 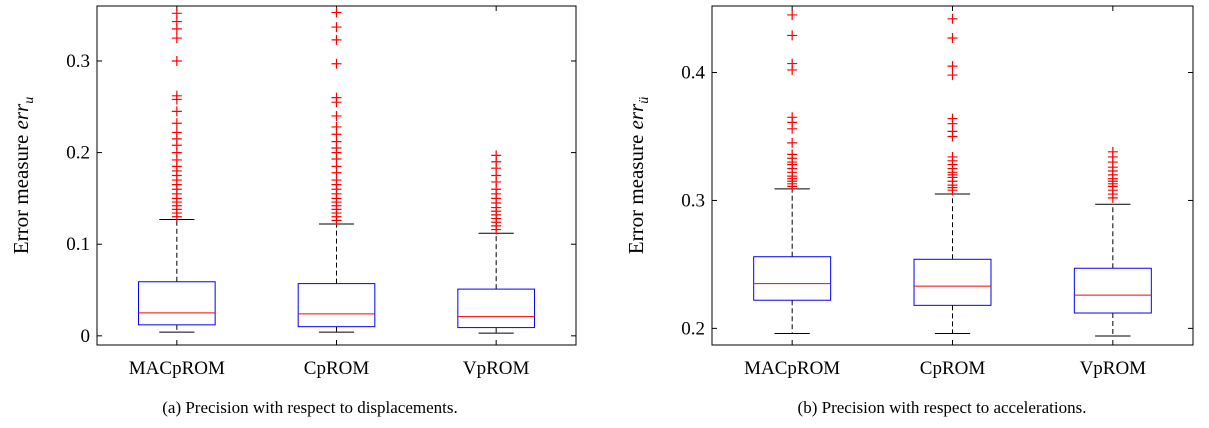 What do you see at coordinates (86, 336) in the screenshot?
I see `y-tick-label: 0` at bounding box center [86, 336].